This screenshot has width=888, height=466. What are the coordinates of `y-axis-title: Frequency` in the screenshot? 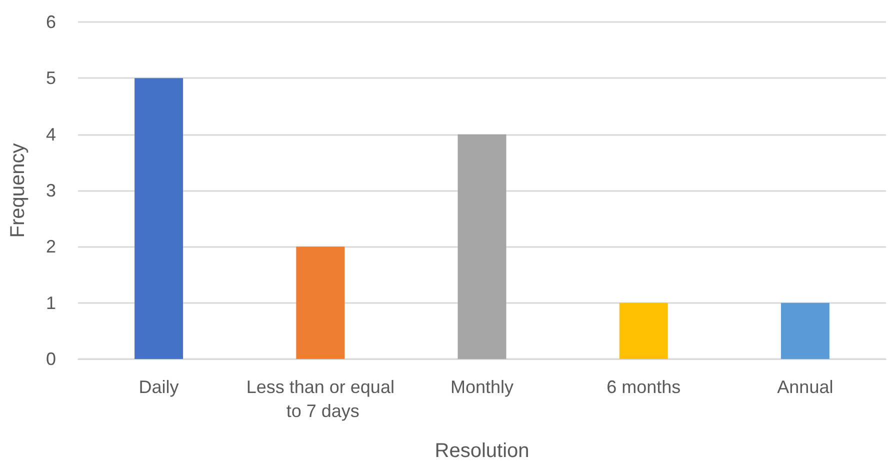 It's located at (18, 190).